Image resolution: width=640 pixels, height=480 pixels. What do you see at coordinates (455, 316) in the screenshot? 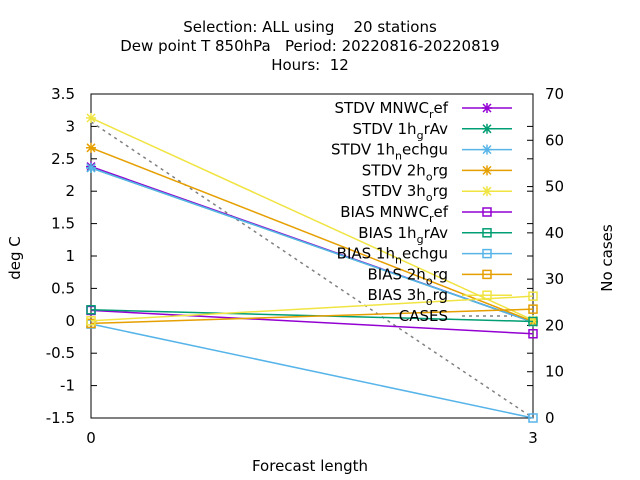
I see `legend-item-cases: CASES` at bounding box center [455, 316].